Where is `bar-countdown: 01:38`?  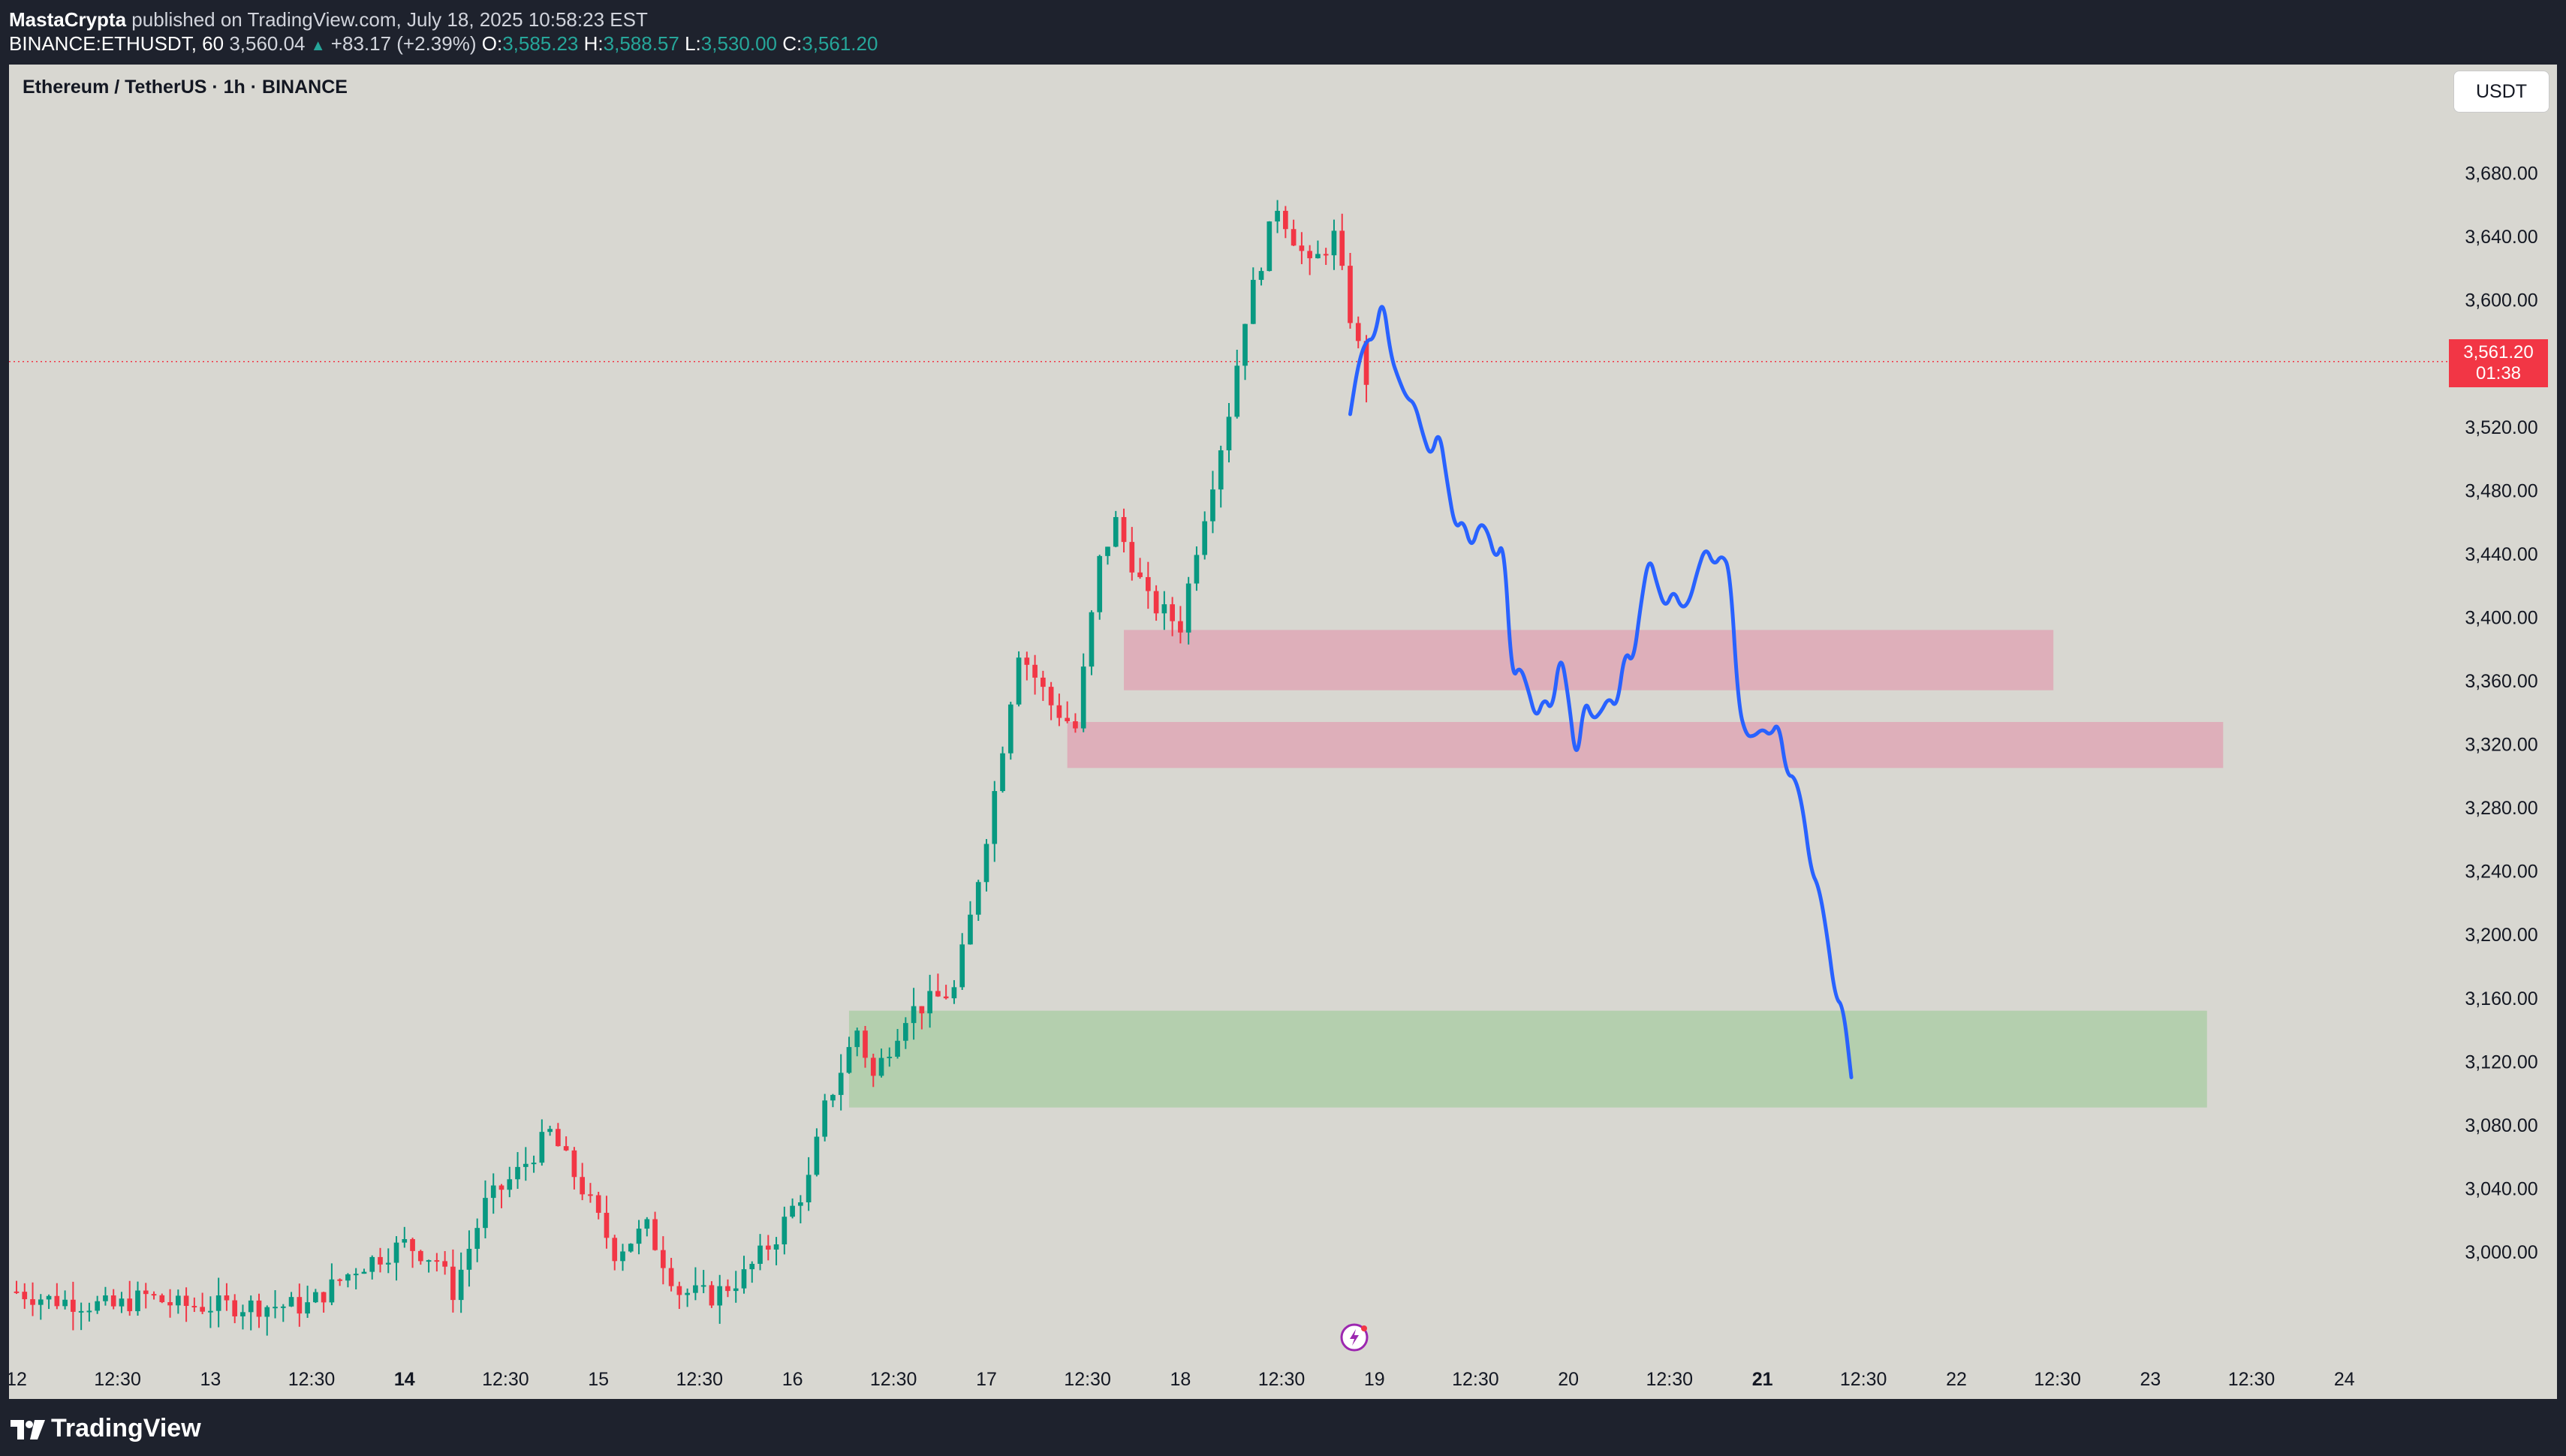
bar-countdown: 01:38 is located at coordinates (2498, 373).